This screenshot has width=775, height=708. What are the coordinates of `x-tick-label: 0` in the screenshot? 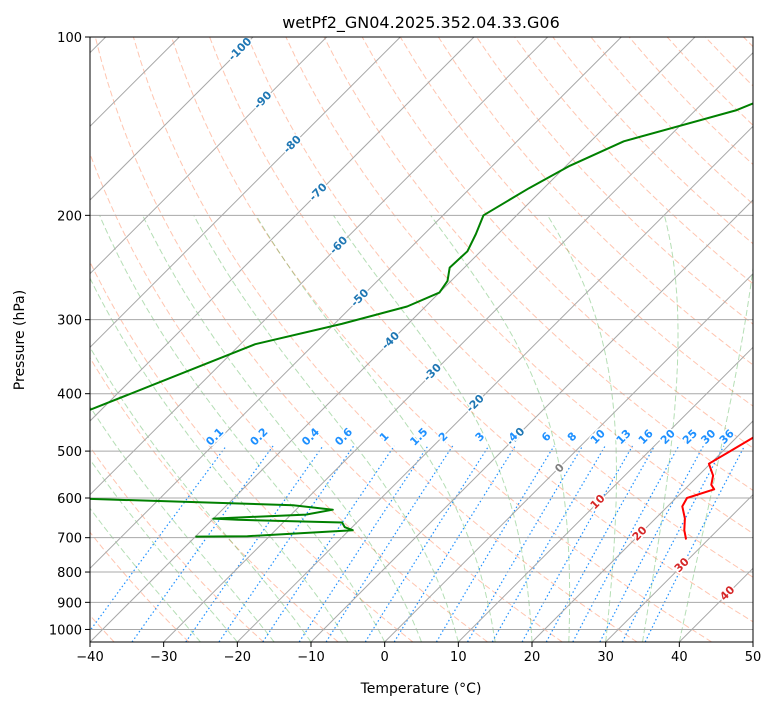 It's located at (385, 657).